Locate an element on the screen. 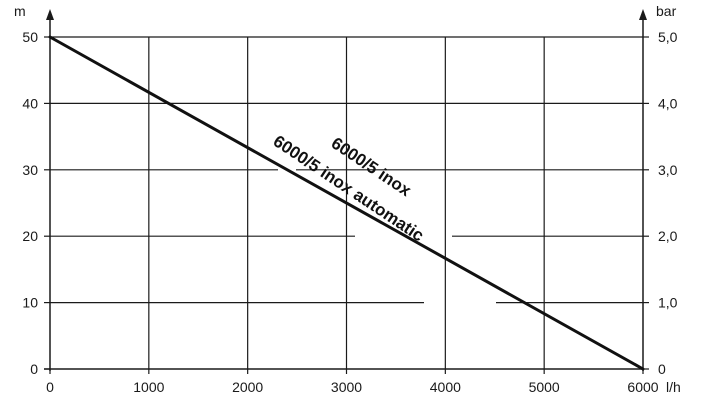 This screenshot has width=704, height=405. y-tick-label-left-0: 0 is located at coordinates (34, 369).